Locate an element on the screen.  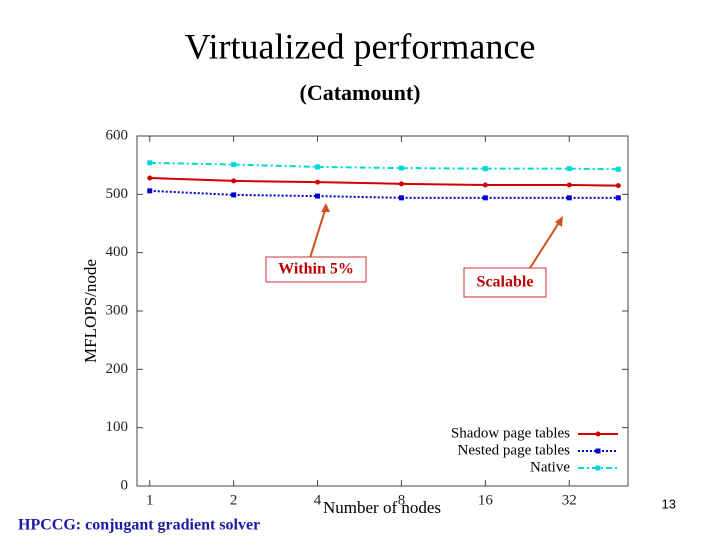
legend-label: Nested page tables is located at coordinates (514, 450).